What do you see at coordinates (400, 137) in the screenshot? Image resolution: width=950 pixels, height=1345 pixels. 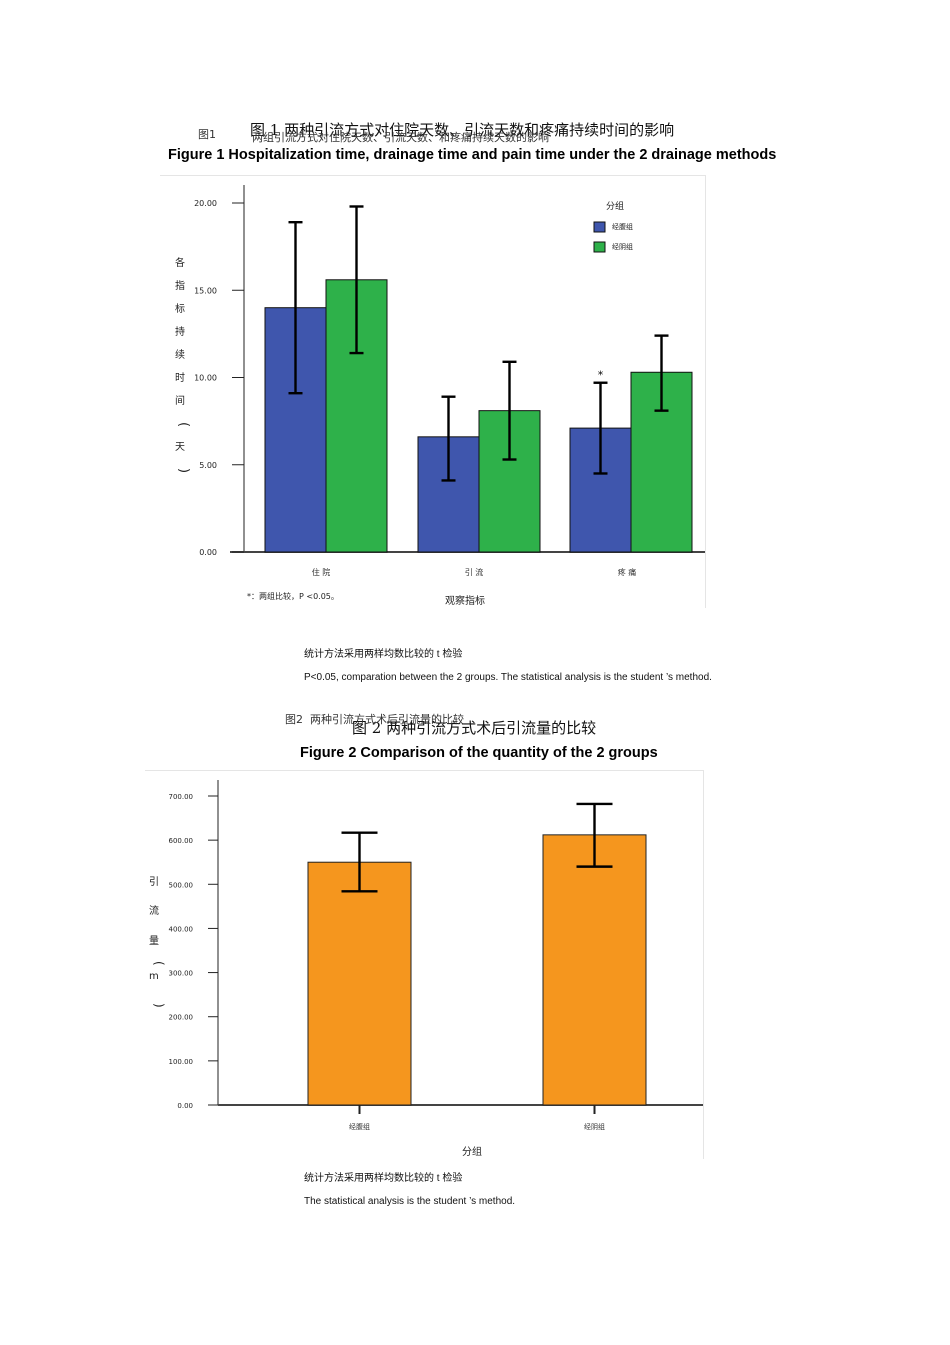 I see `figure1-subtitle-cn: 两组引流方式对住院天数、引流天数、和疼痛持续天数的影响` at bounding box center [400, 137].